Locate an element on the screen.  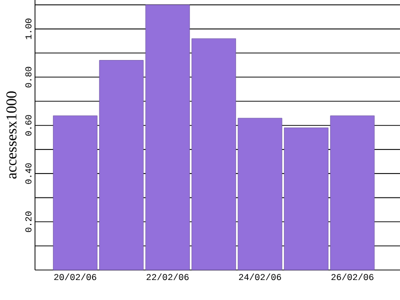
y-axis-title: accessesx1000 is located at coordinates (11, 135).